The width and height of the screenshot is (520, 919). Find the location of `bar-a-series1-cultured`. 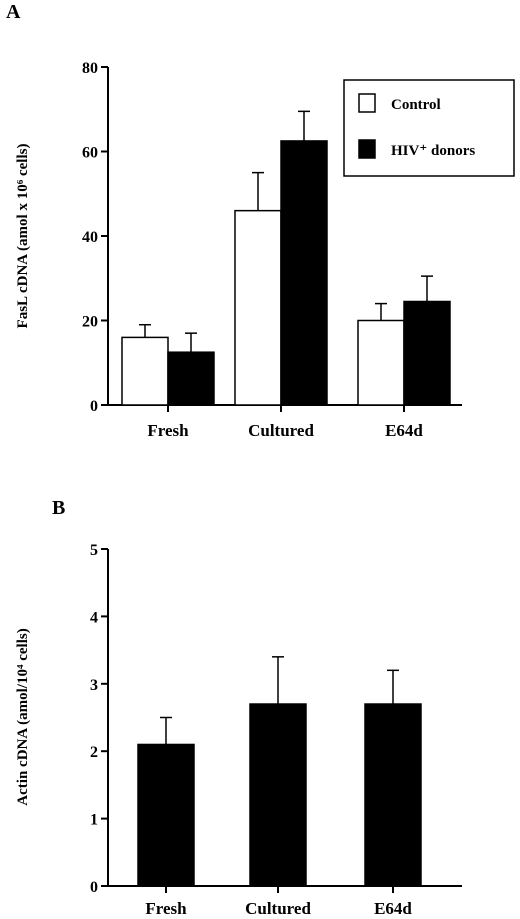

bar-a-series1-cultured is located at coordinates (304, 273).